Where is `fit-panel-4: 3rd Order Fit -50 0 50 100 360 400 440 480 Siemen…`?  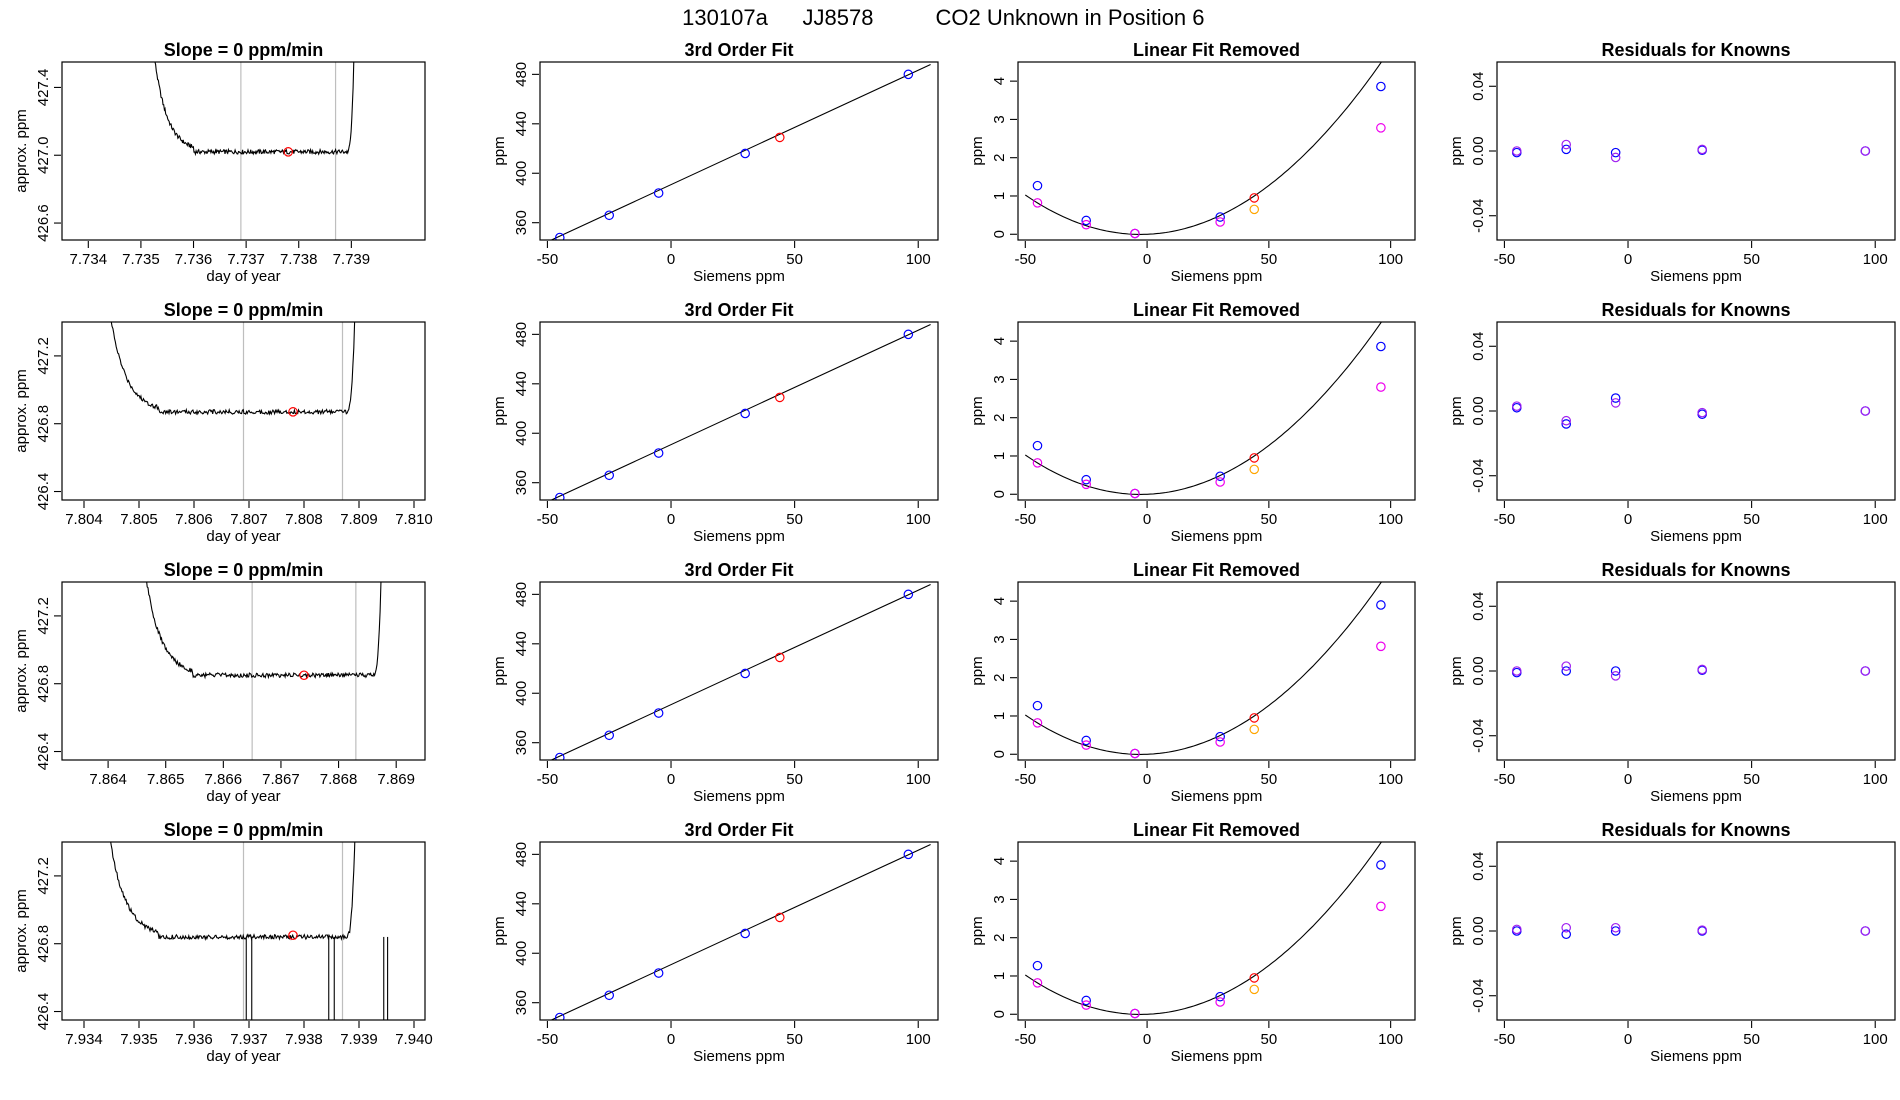 fit-panel-4: 3rd Order Fit -50 0 50 100 360 400 440 480 Siemen… is located at coordinates (715, 942).